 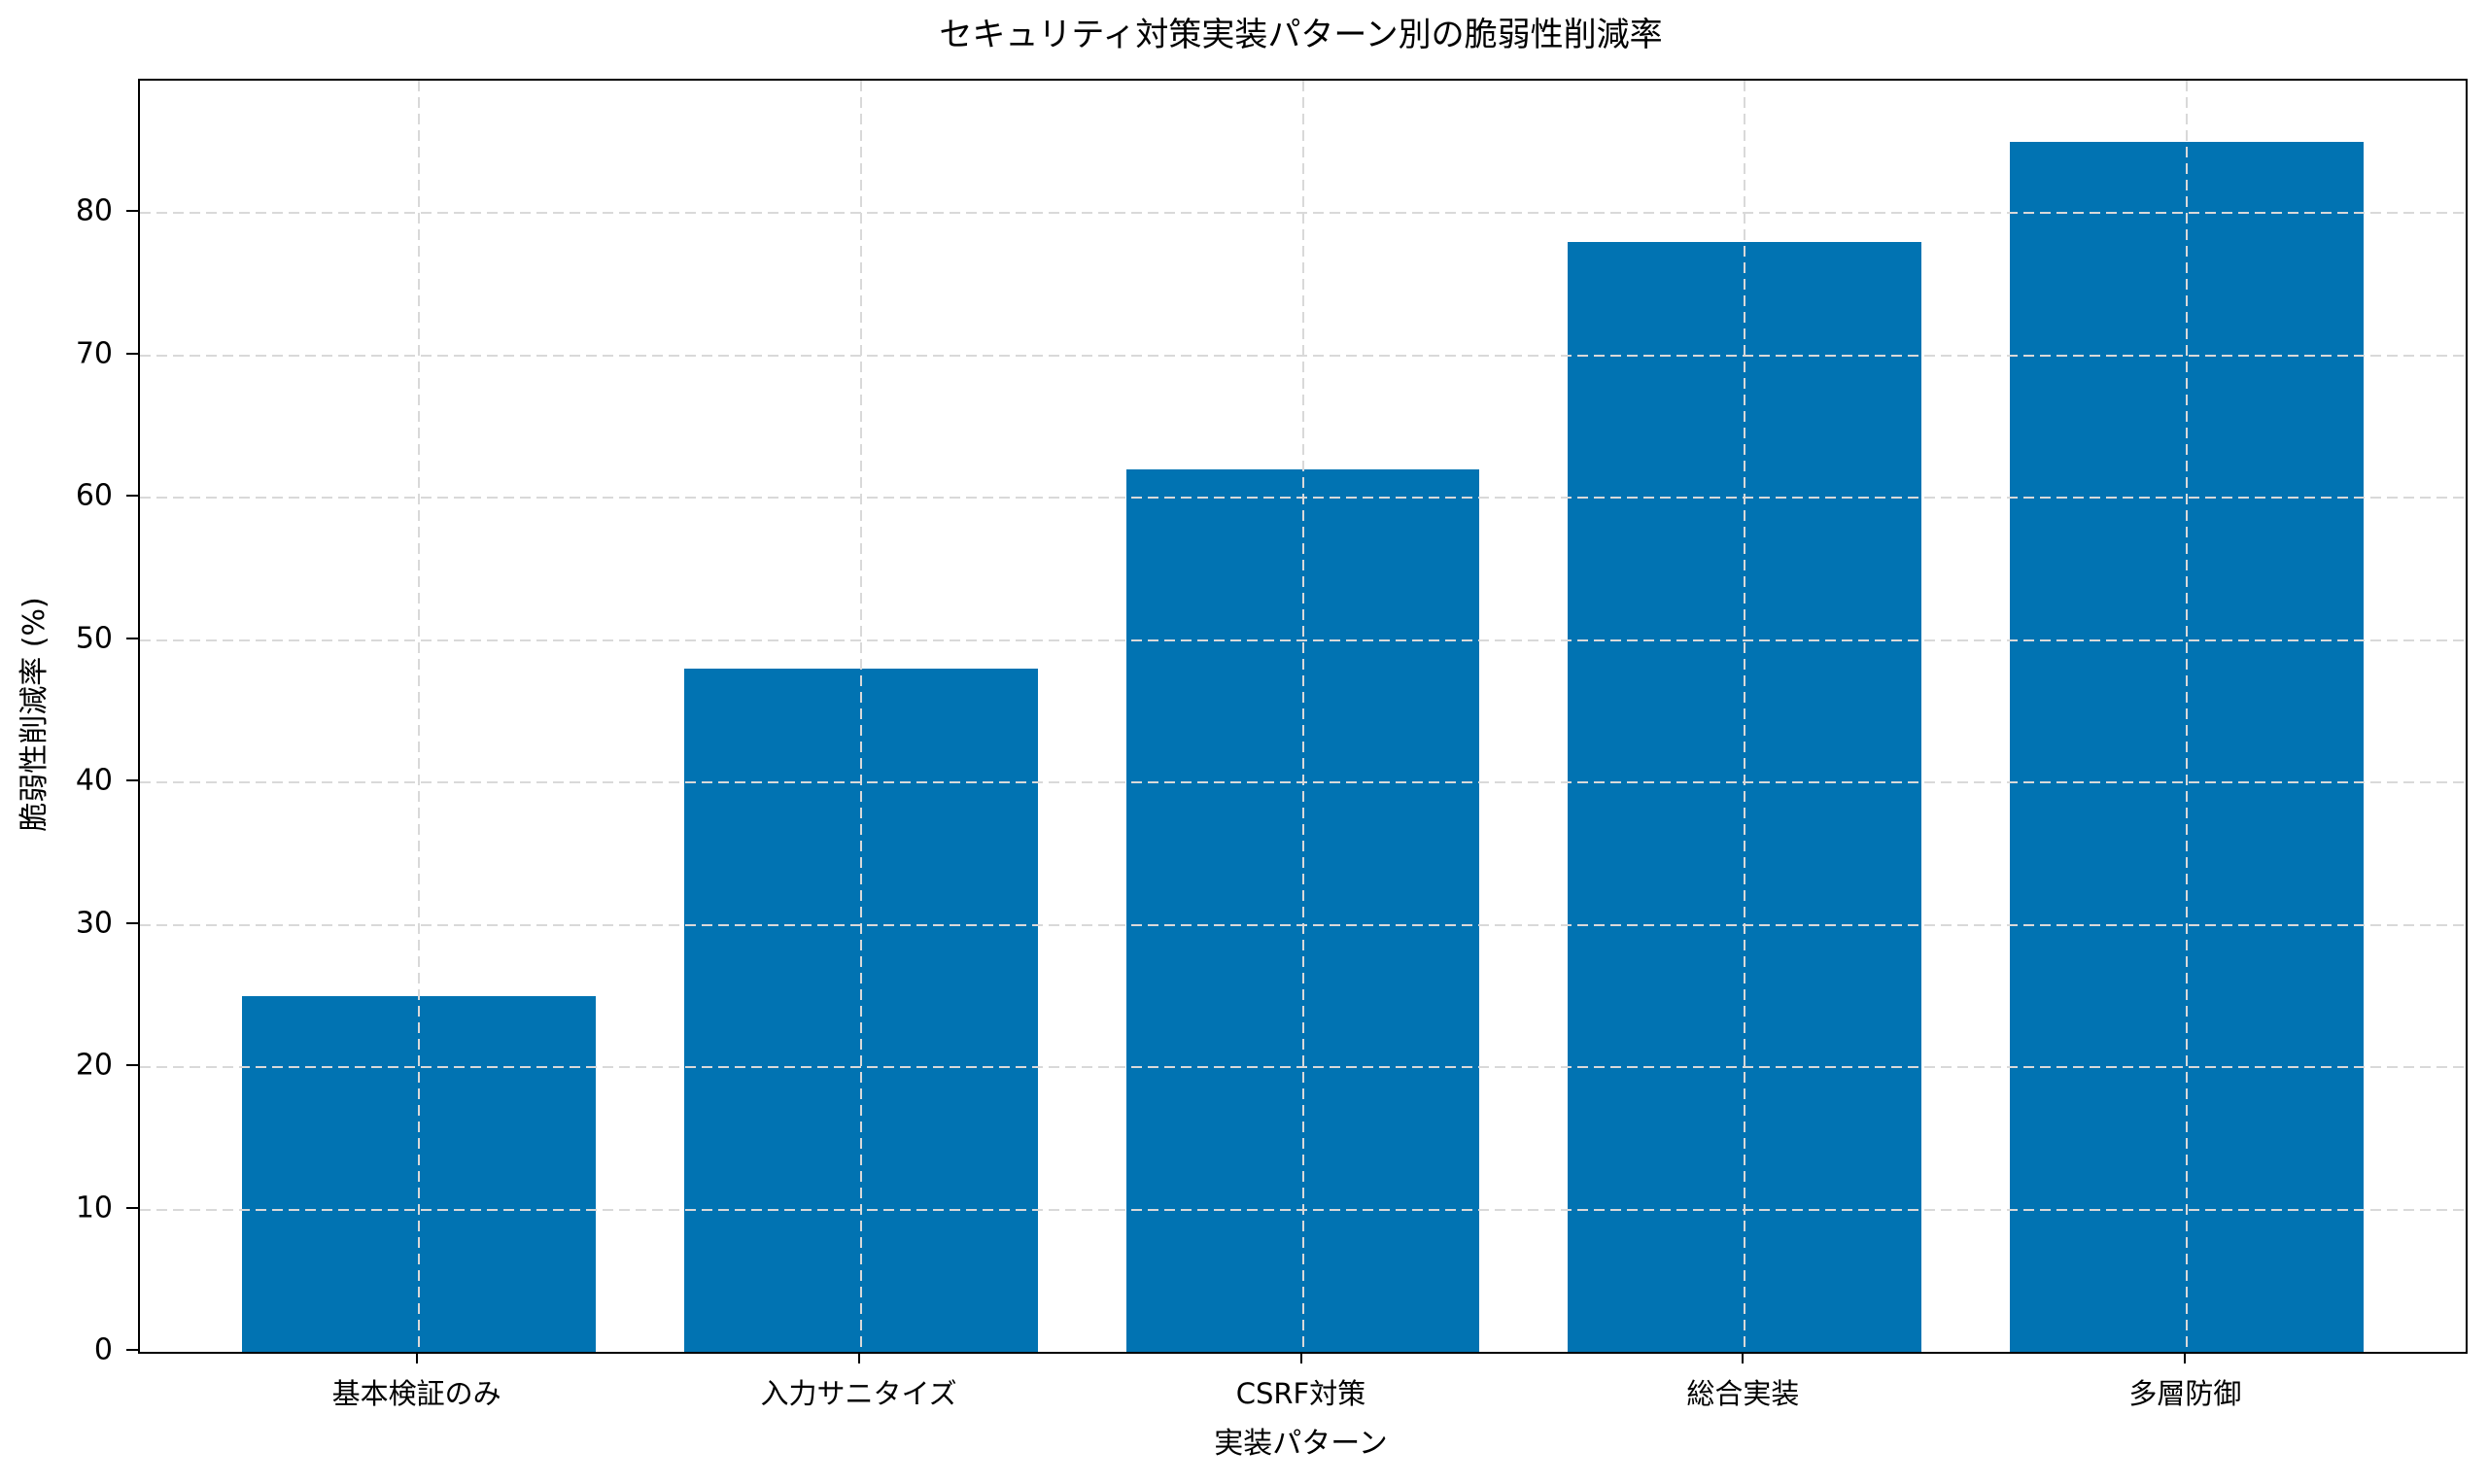 I want to click on y-tick-label: 80, so click(x=94, y=210).